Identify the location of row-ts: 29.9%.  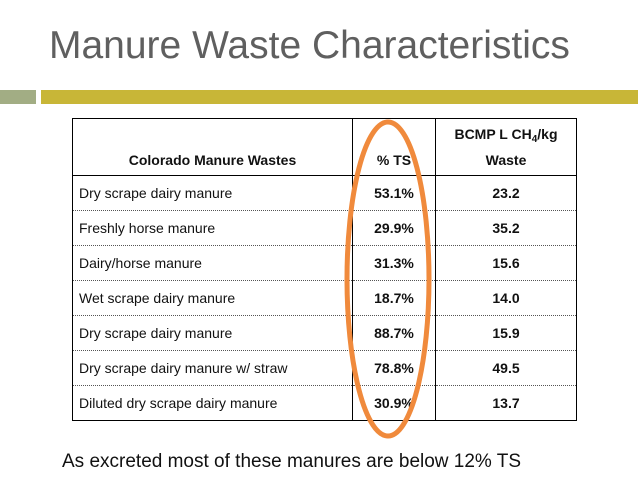
(394, 228).